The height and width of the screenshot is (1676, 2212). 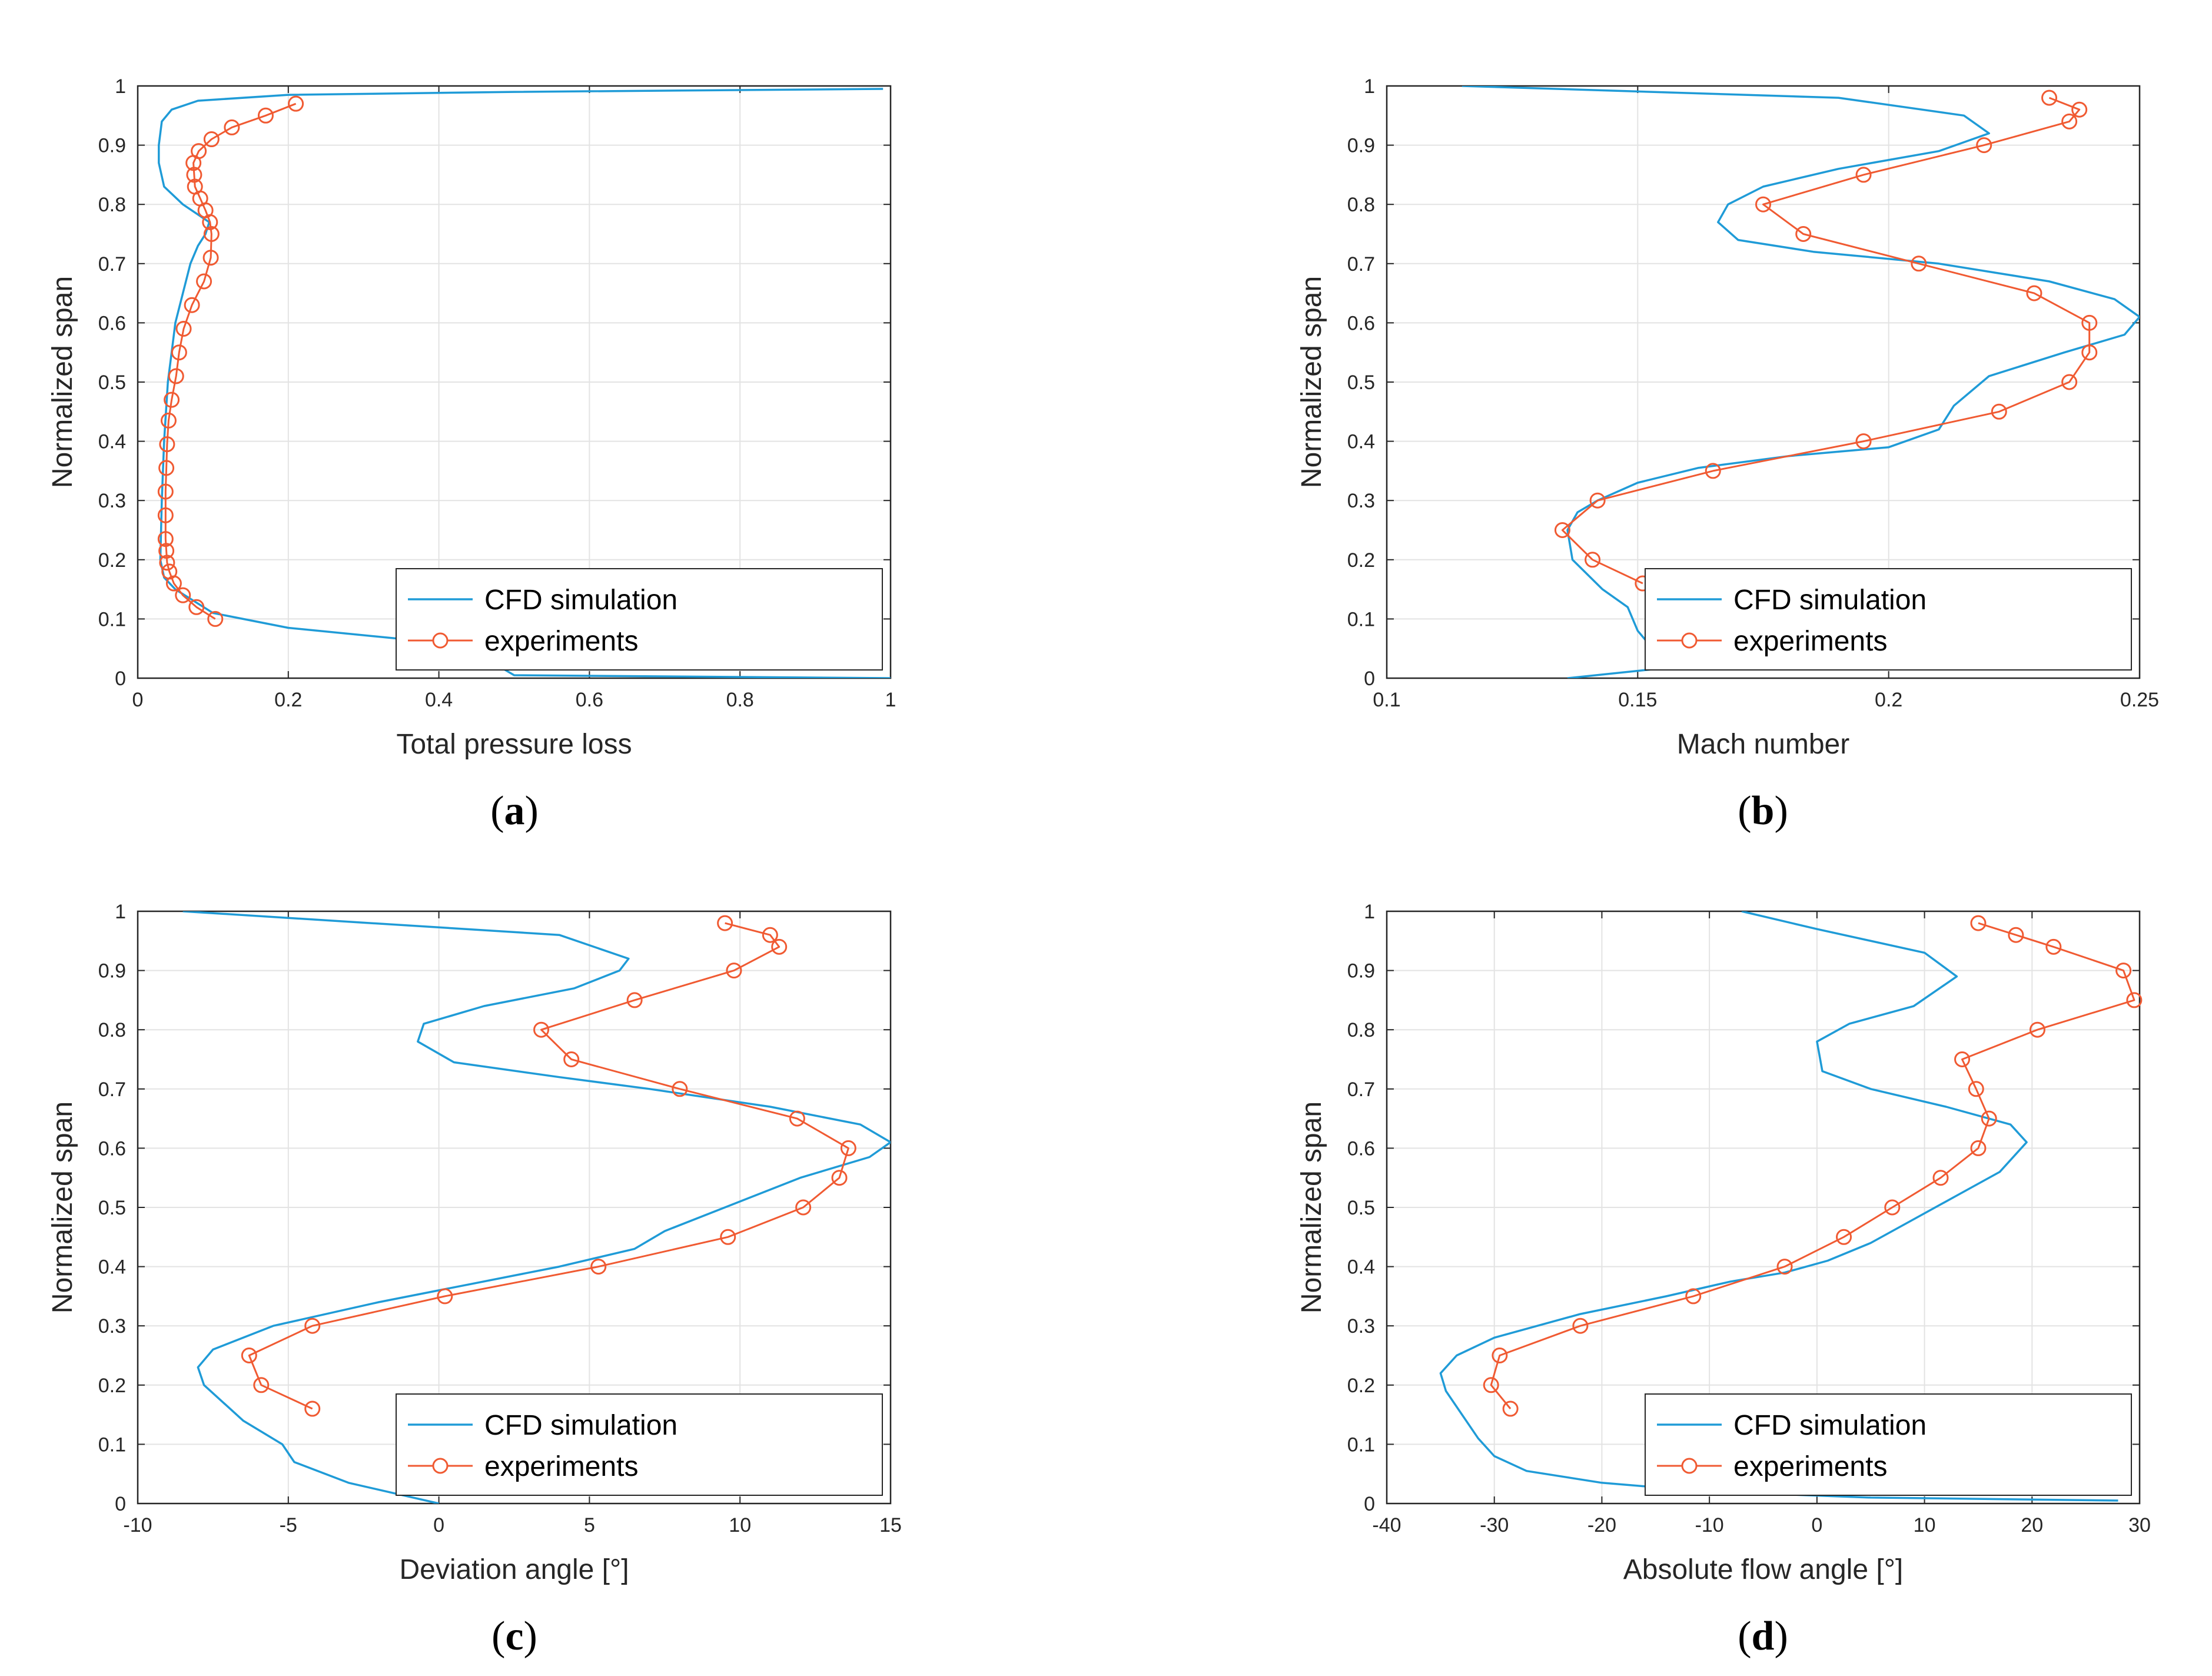 I want to click on legend-exp-marker, so click(x=1689, y=640).